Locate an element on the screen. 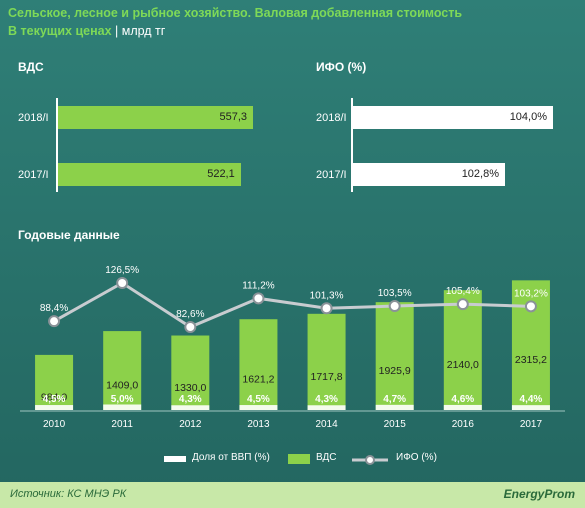 This screenshot has width=585, height=508. legend-share-label: Доля от ВВП (%) is located at coordinates (231, 457).